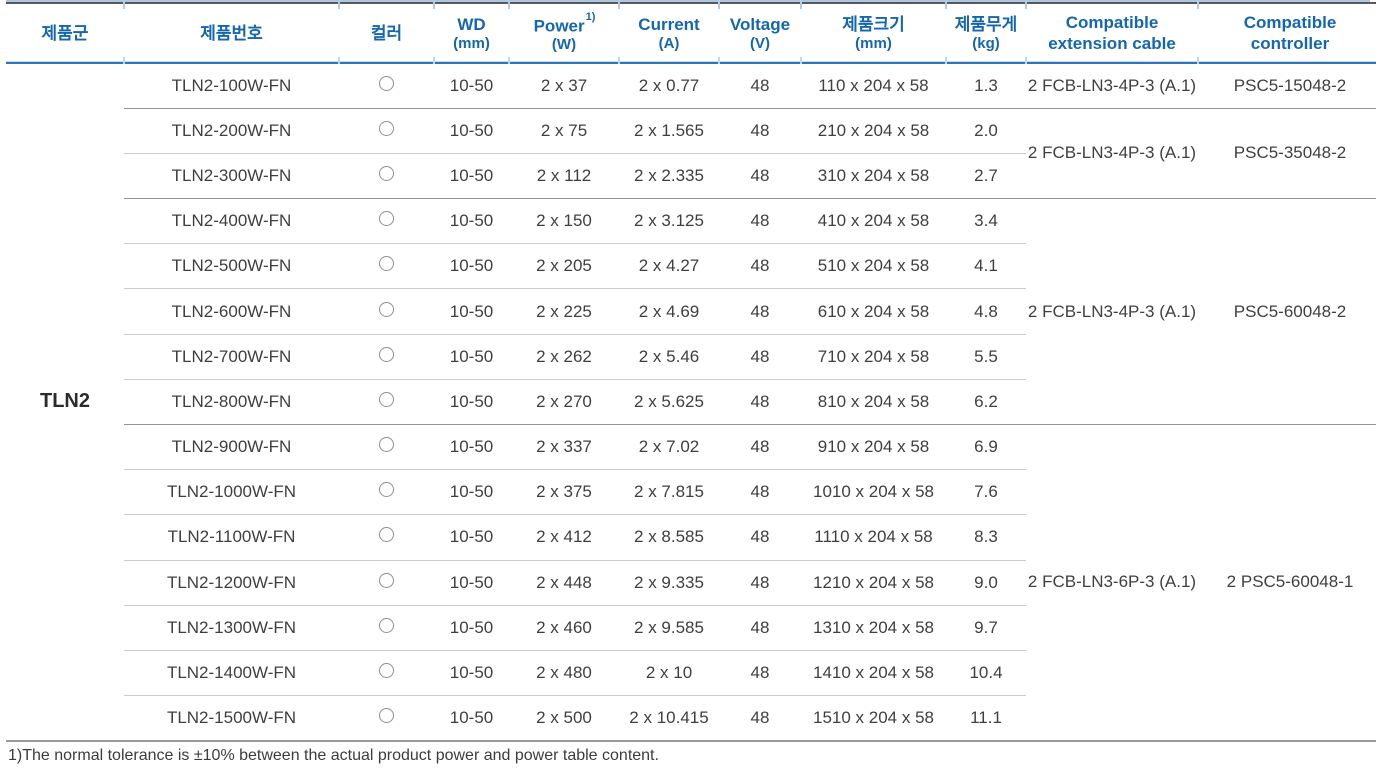  Describe the element at coordinates (669, 356) in the screenshot. I see `current-cell: 2 x 5.46` at that location.